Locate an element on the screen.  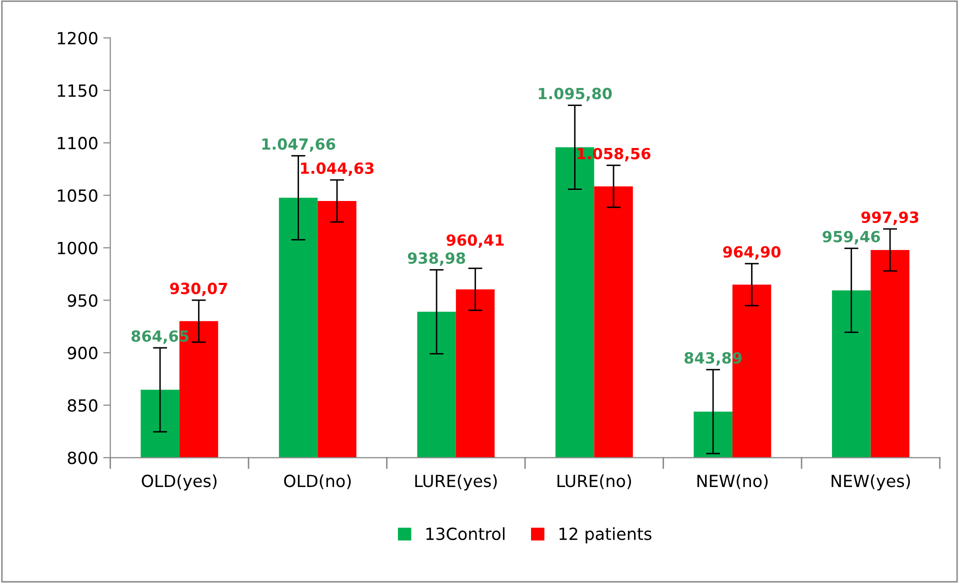
y-tick-label: 900 is located at coordinates (83, 353).